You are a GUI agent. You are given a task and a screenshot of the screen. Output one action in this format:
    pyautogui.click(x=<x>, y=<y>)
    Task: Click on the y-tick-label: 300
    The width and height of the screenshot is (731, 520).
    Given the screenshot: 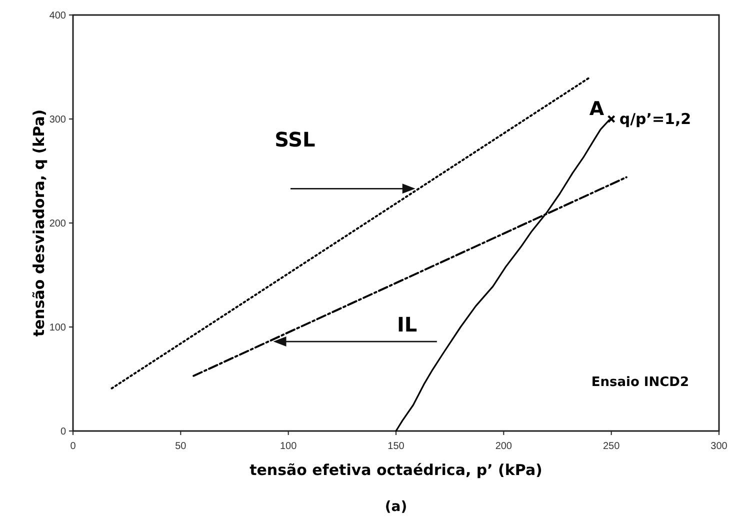 What is the action you would take?
    pyautogui.click(x=57, y=120)
    